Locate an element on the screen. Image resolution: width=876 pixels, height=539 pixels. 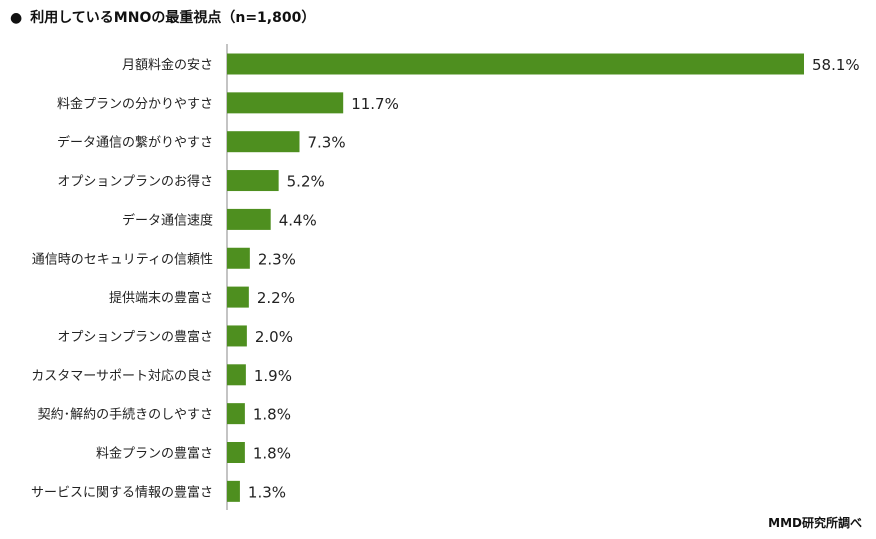
value-label: 4.4% is located at coordinates (298, 220).